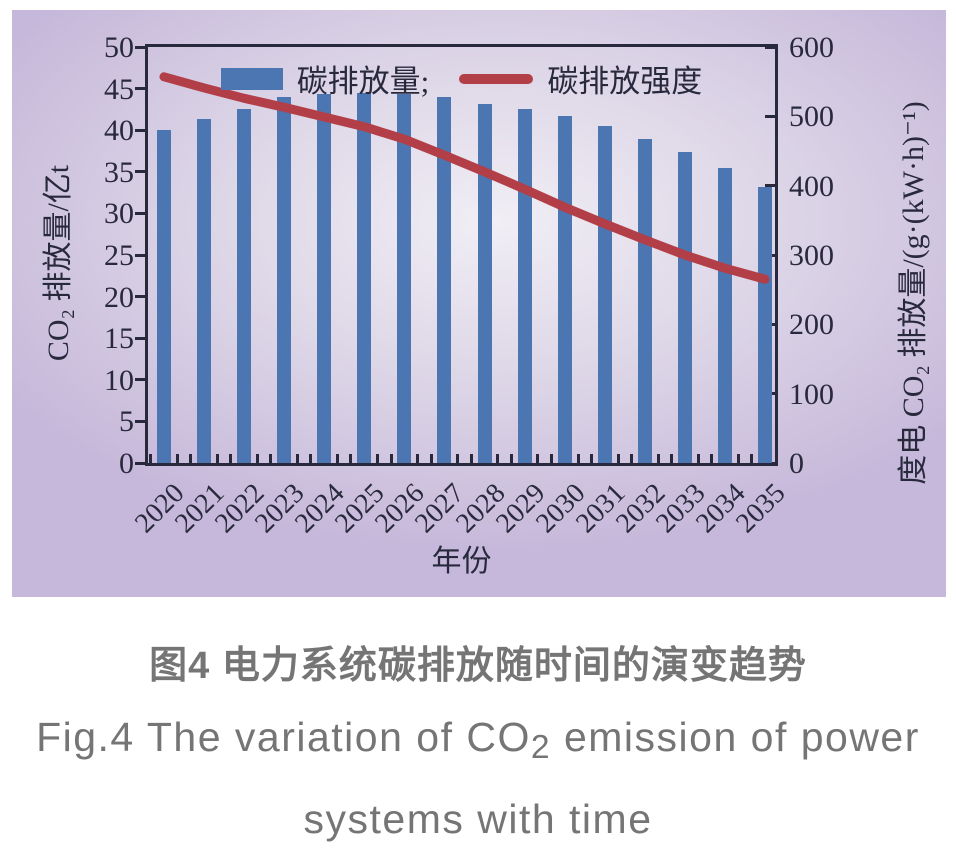  Describe the element at coordinates (119, 380) in the screenshot. I see `y-axis-left-tick-label: 10` at that location.